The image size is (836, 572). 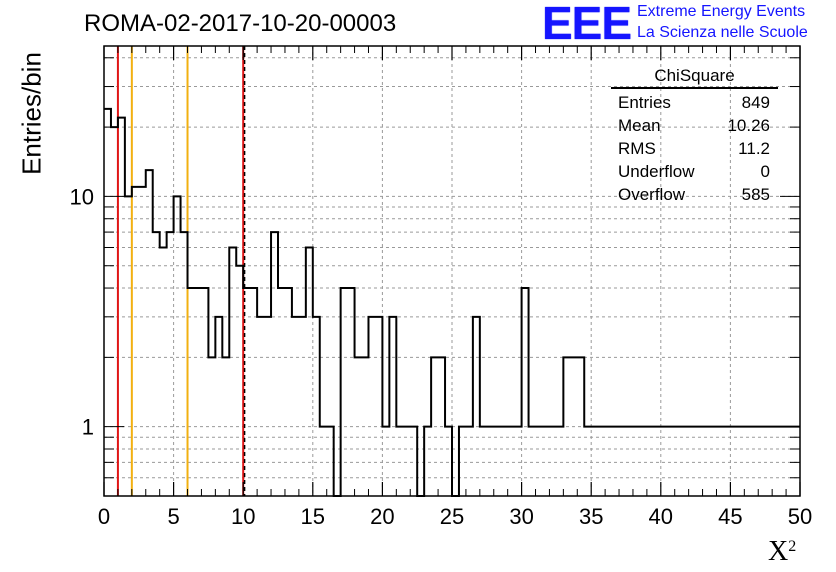 I want to click on x-tick-label: 0, so click(x=104, y=516).